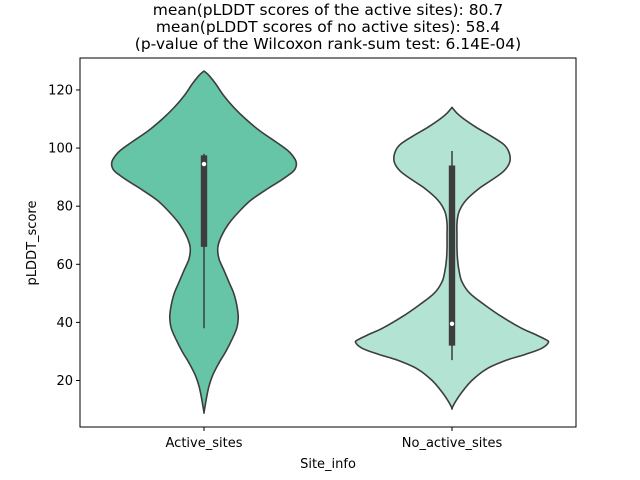 Image resolution: width=640 pixels, height=480 pixels. What do you see at coordinates (328, 464) in the screenshot?
I see `x-axis-label: Site_info` at bounding box center [328, 464].